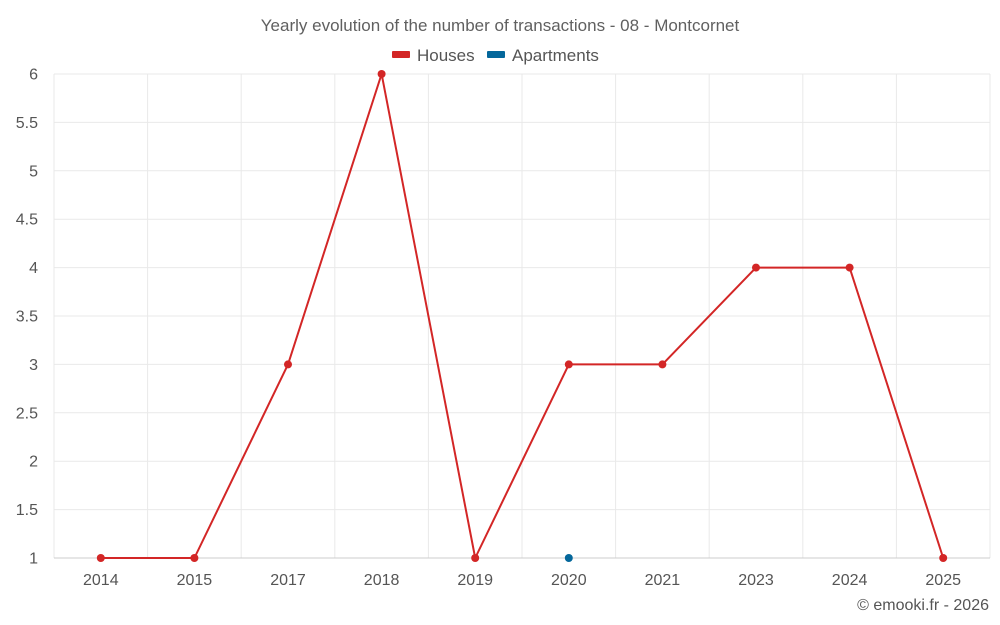 Image resolution: width=1000 pixels, height=625 pixels. Describe the element at coordinates (33, 559) in the screenshot. I see `y-tick-label: 1` at that location.